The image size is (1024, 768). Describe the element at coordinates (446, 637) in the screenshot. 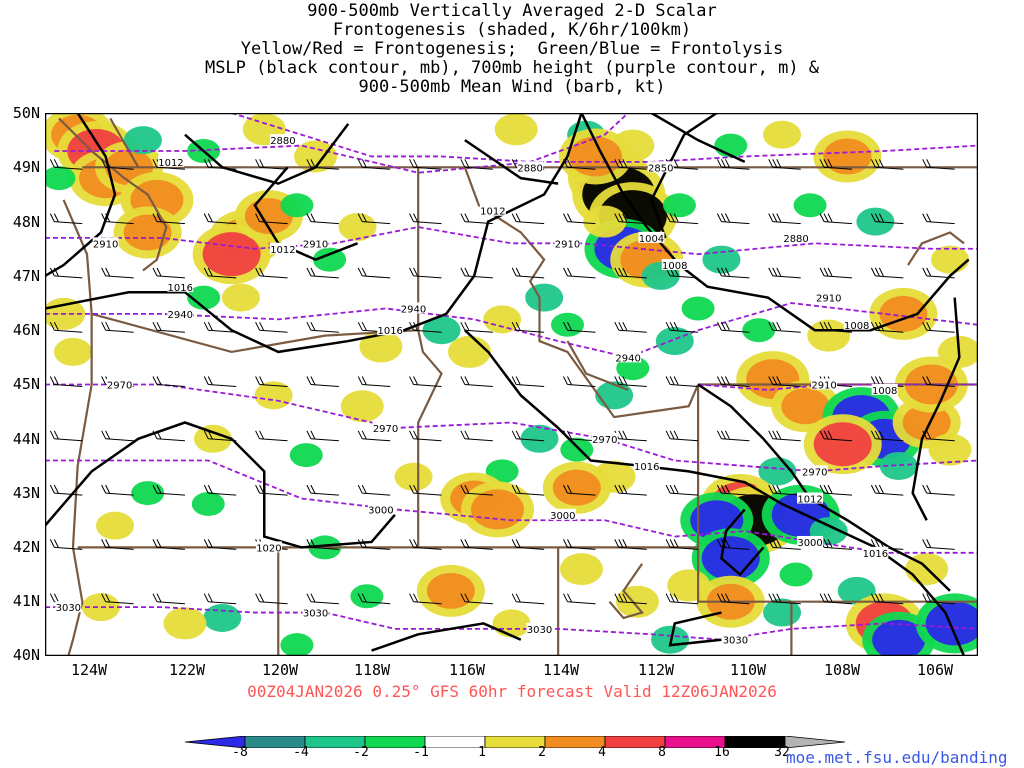

I see `mslp-contour` at that location.